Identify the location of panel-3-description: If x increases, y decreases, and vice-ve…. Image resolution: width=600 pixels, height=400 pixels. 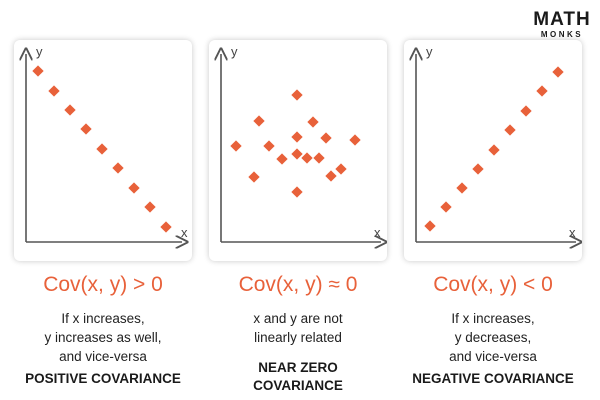
(493, 337).